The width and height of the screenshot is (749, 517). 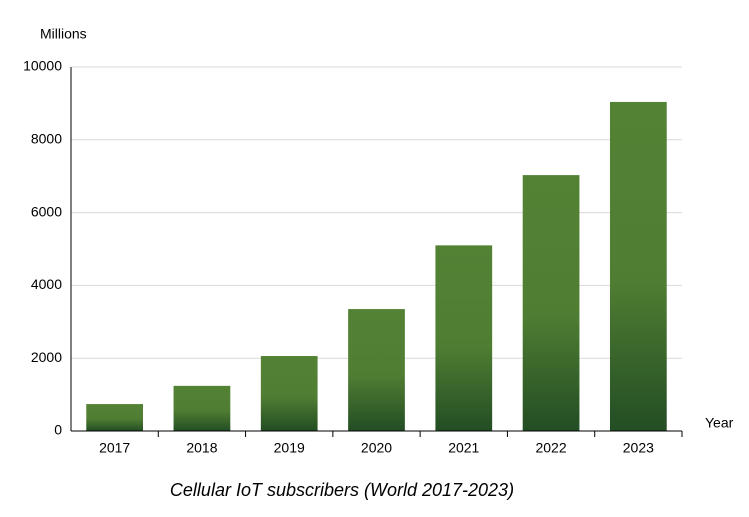 I want to click on y-tick-label: 4000, so click(x=46, y=284).